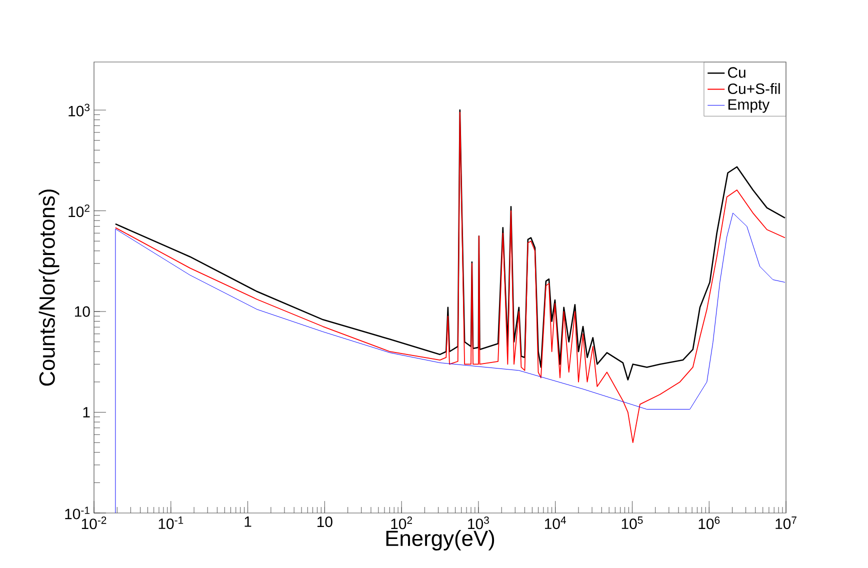 The image size is (868, 568). What do you see at coordinates (324, 522) in the screenshot?
I see `x-tick-label: 10` at bounding box center [324, 522].